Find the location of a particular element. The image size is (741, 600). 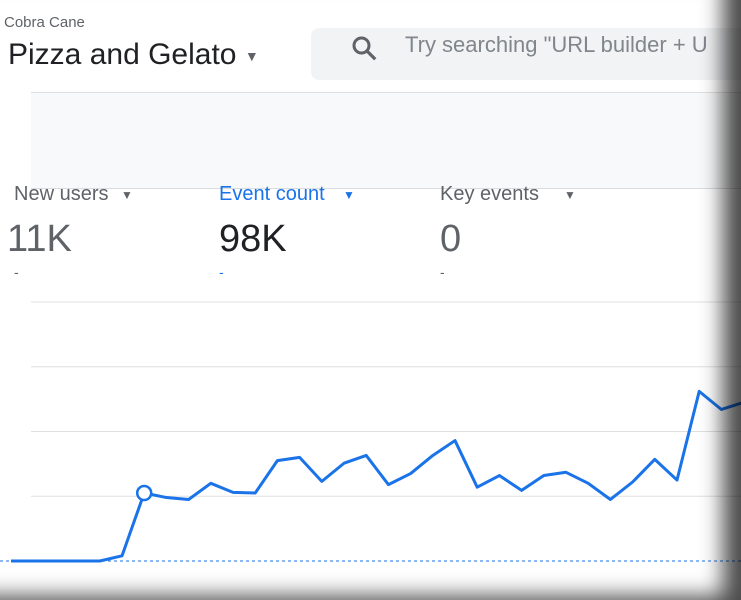

highlight-point is located at coordinates (144, 493).